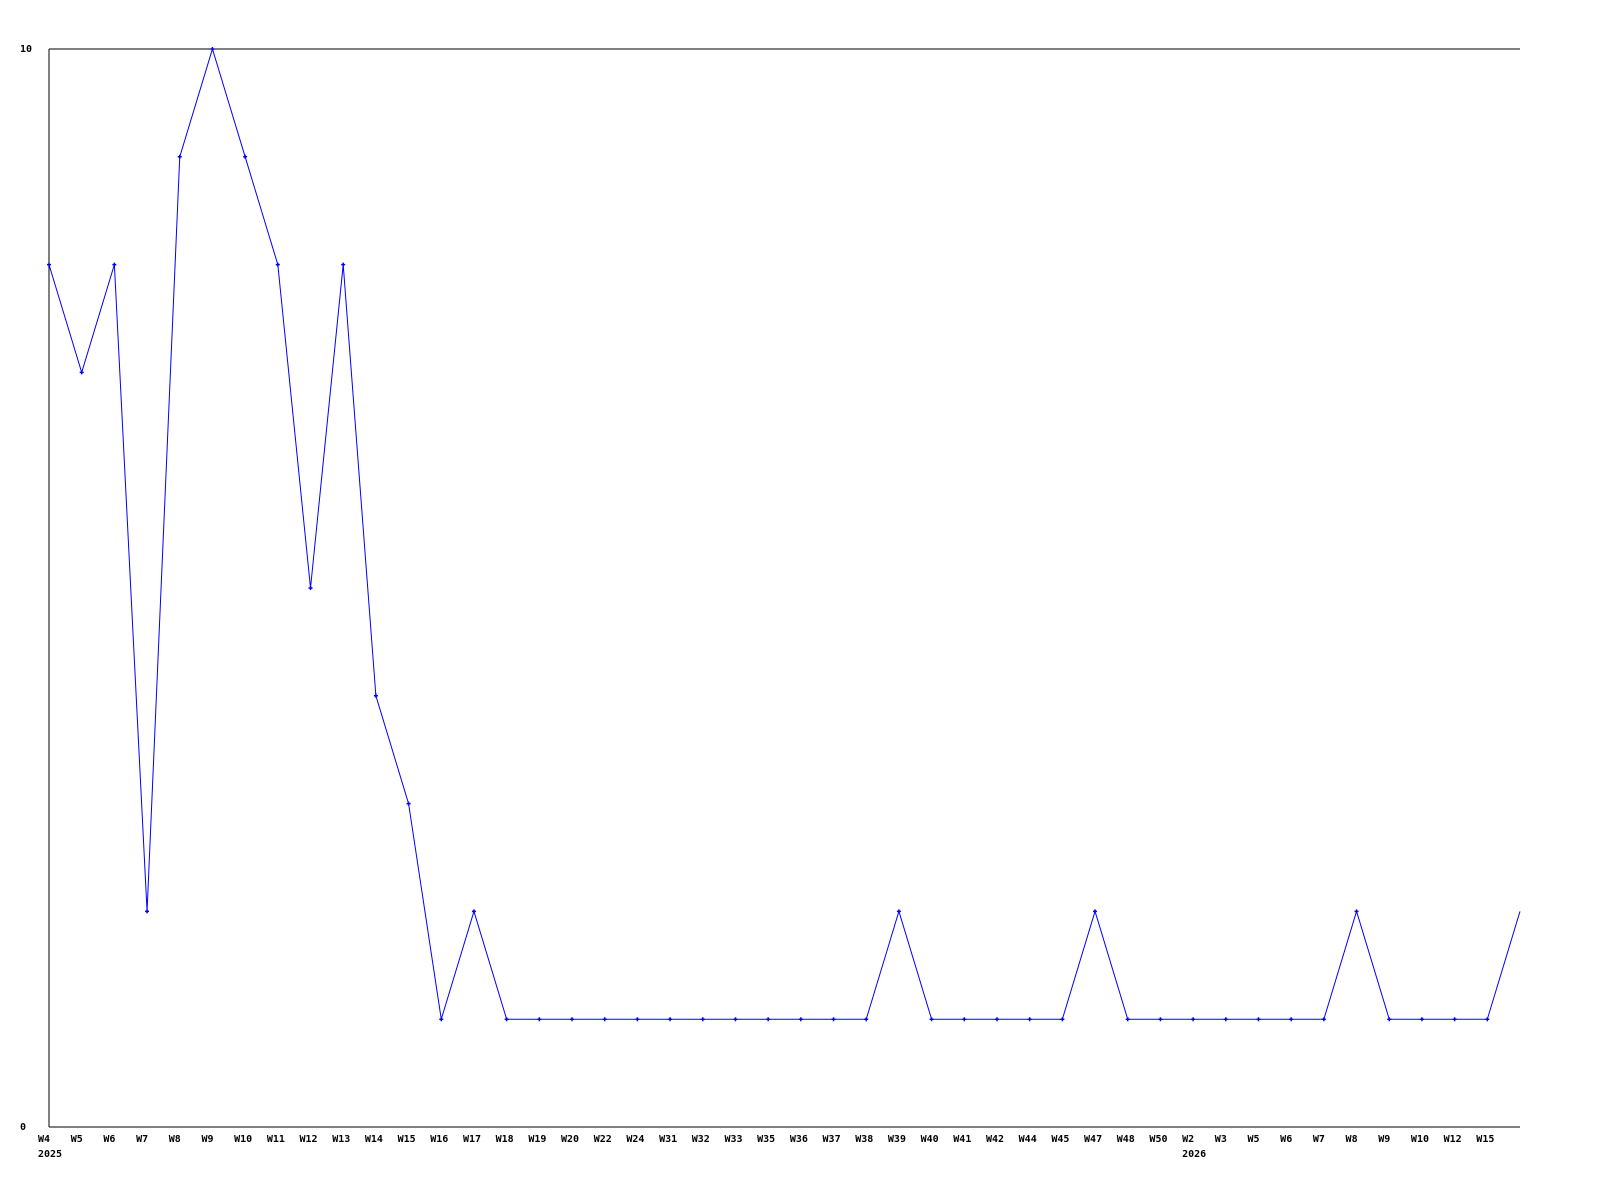  I want to click on year-label: 2026, so click(1194, 1154).